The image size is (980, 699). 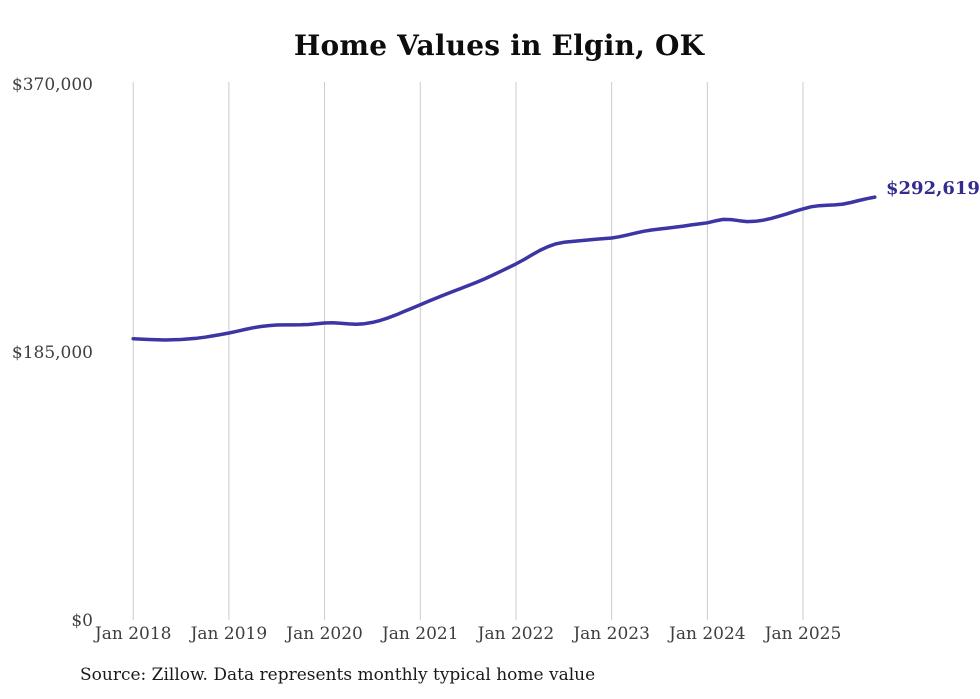 I want to click on x-tick-label: Jan 2021, so click(x=420, y=634).